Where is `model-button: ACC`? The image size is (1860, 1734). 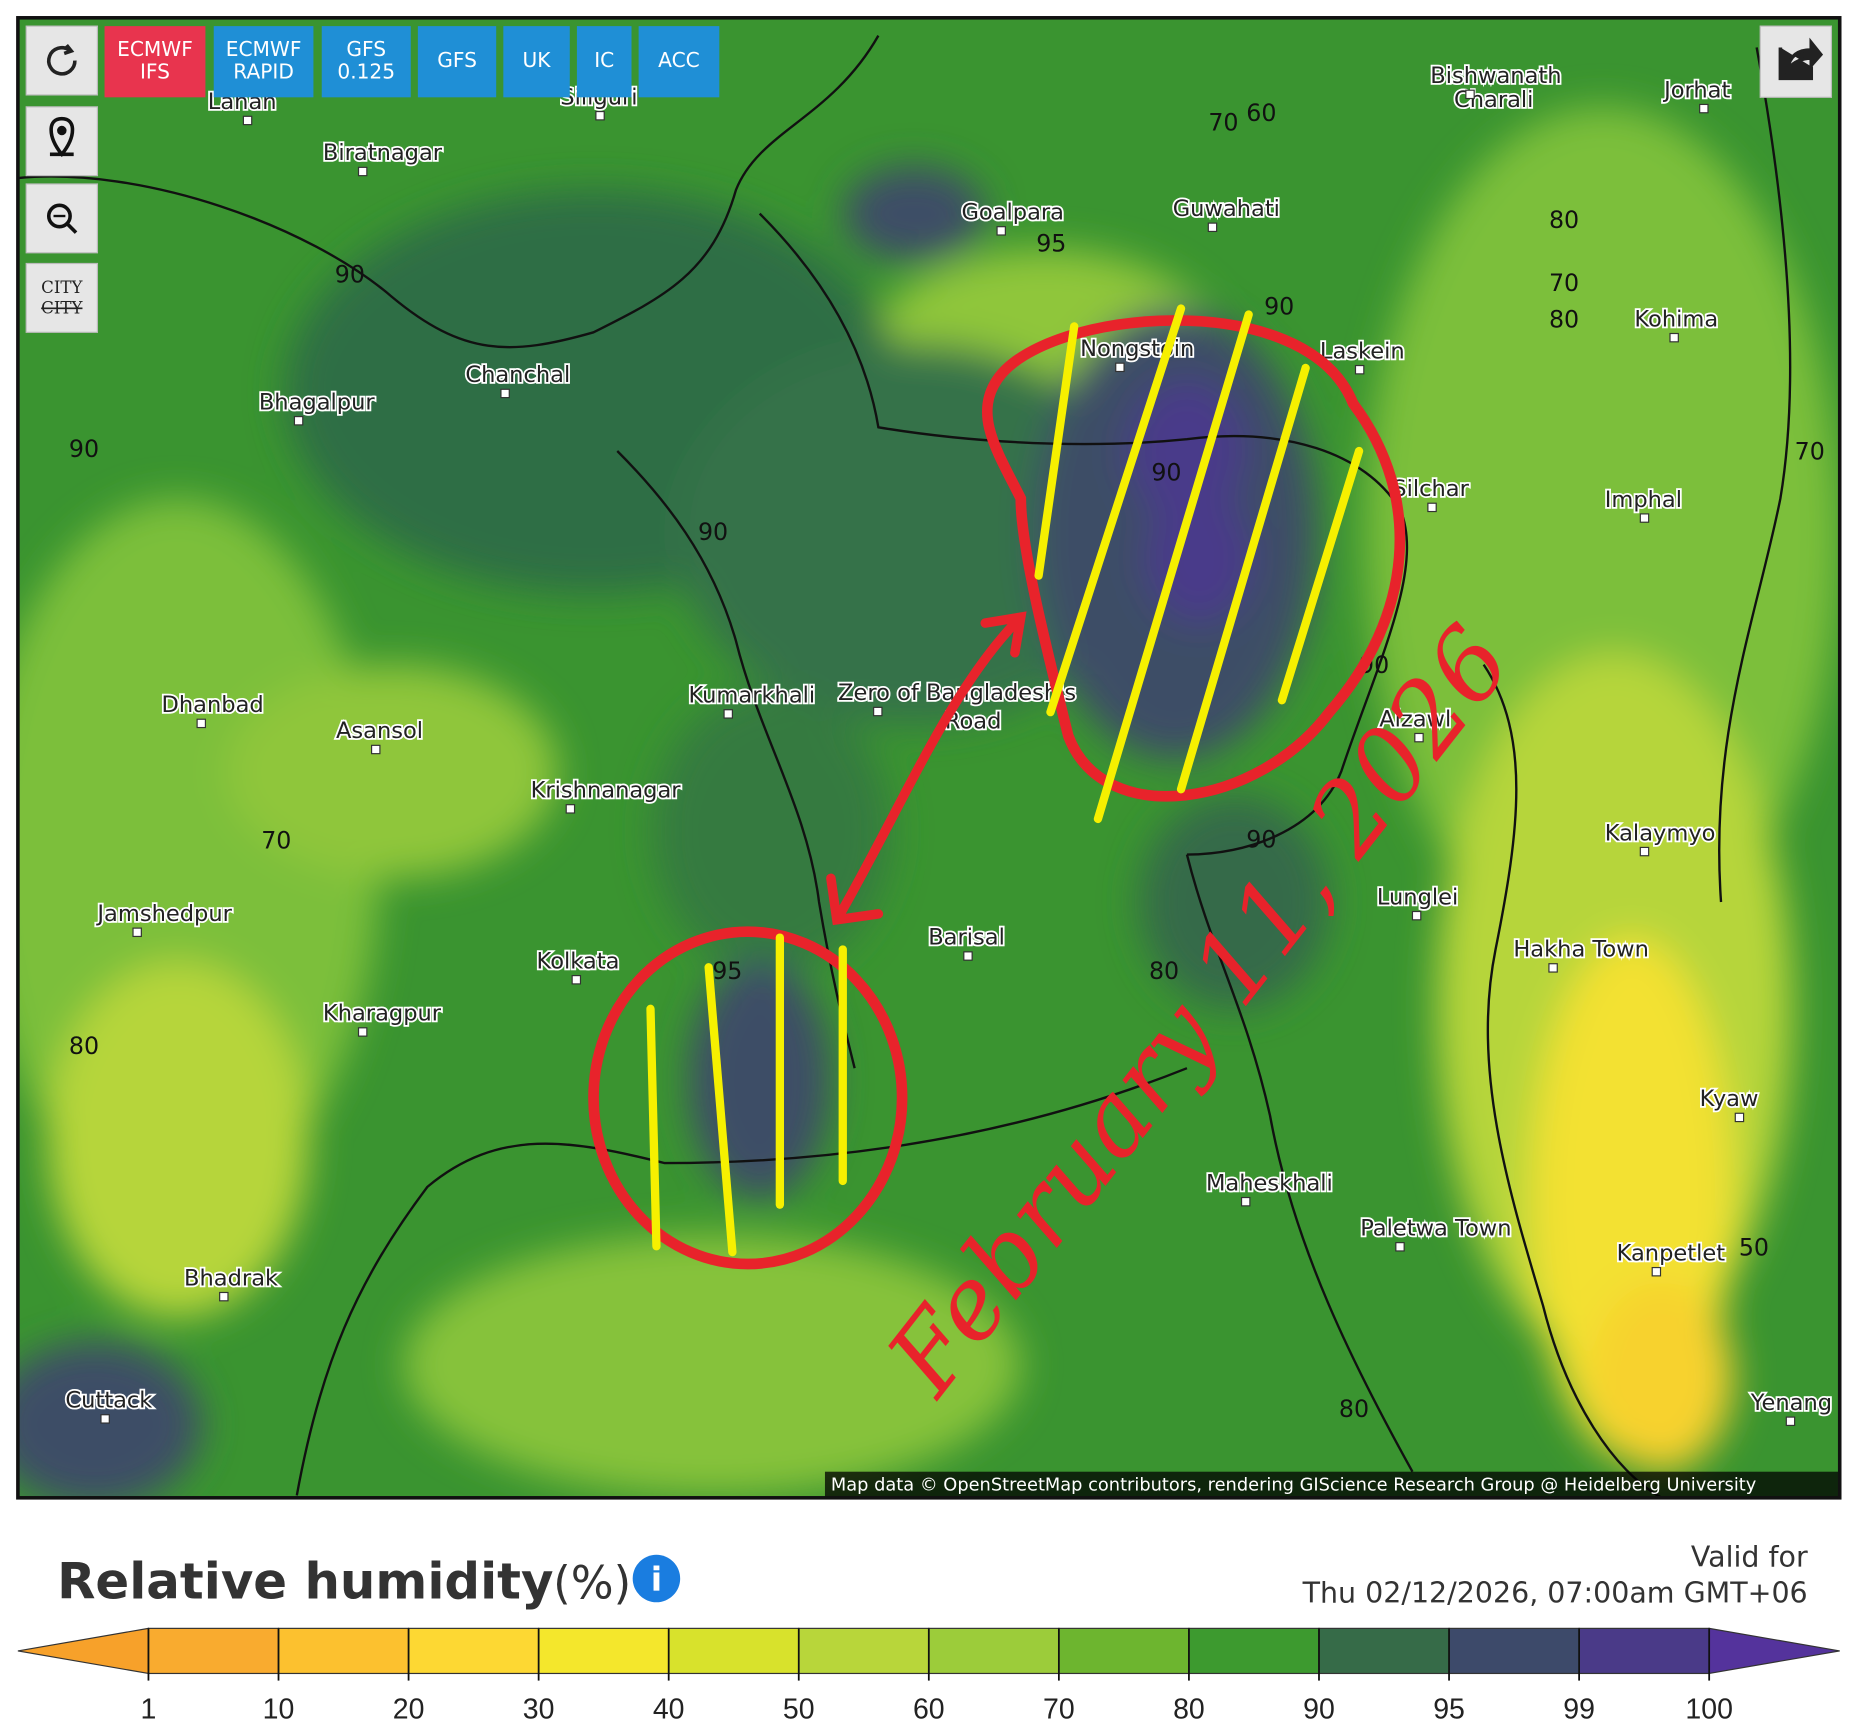
model-button: ACC is located at coordinates (679, 62).